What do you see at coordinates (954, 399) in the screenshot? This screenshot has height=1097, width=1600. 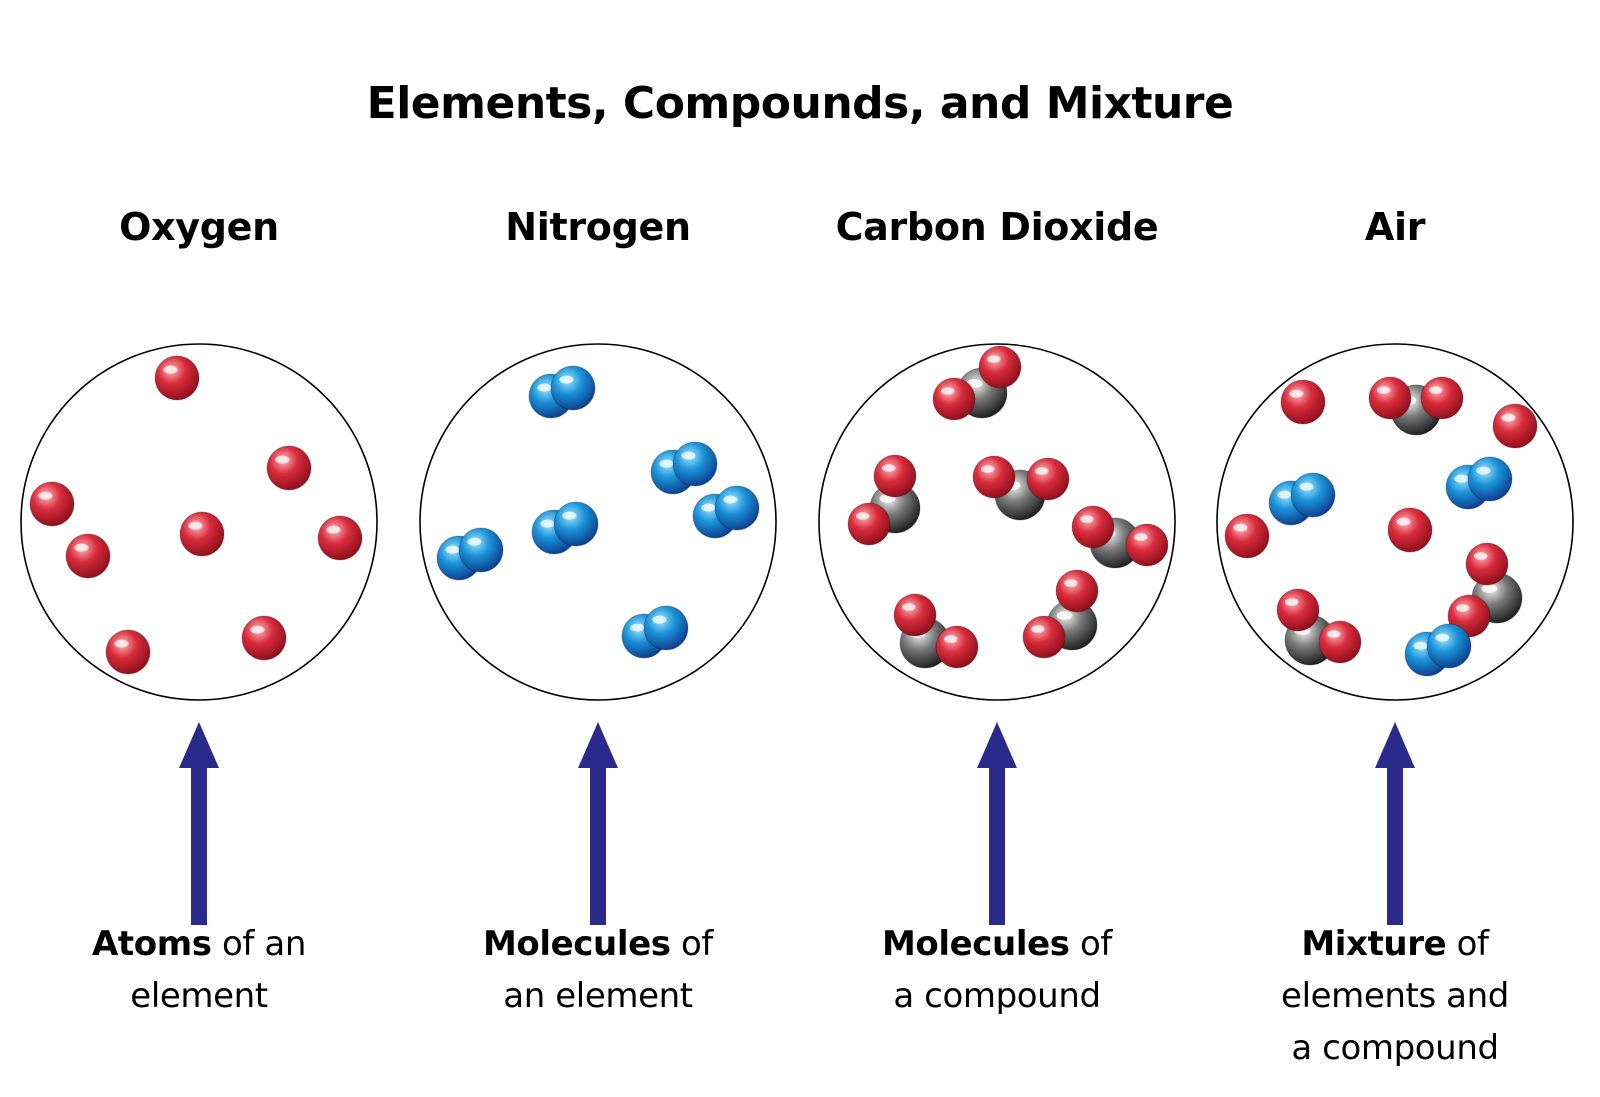 I see `co2-molecule-1-oxygen-a` at bounding box center [954, 399].